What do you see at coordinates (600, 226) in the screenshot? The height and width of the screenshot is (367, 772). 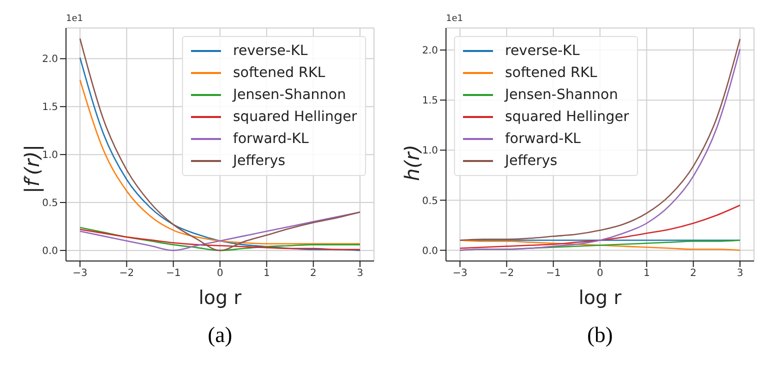 I see `line-series` at bounding box center [600, 226].